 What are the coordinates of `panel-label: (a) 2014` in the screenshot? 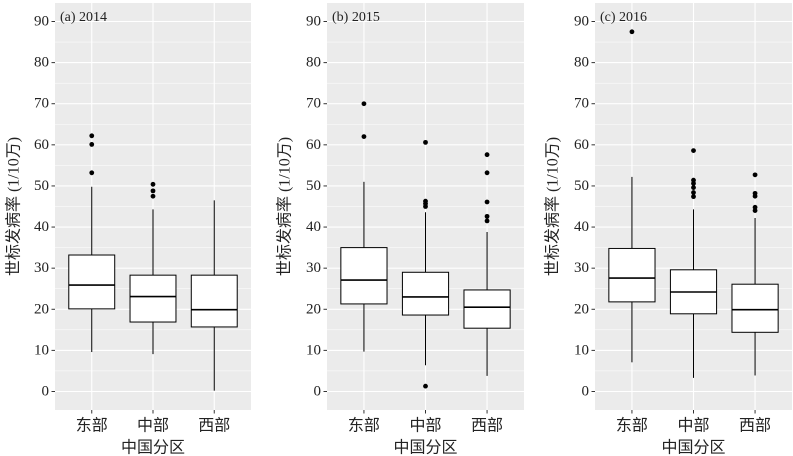 It's located at (83, 17).